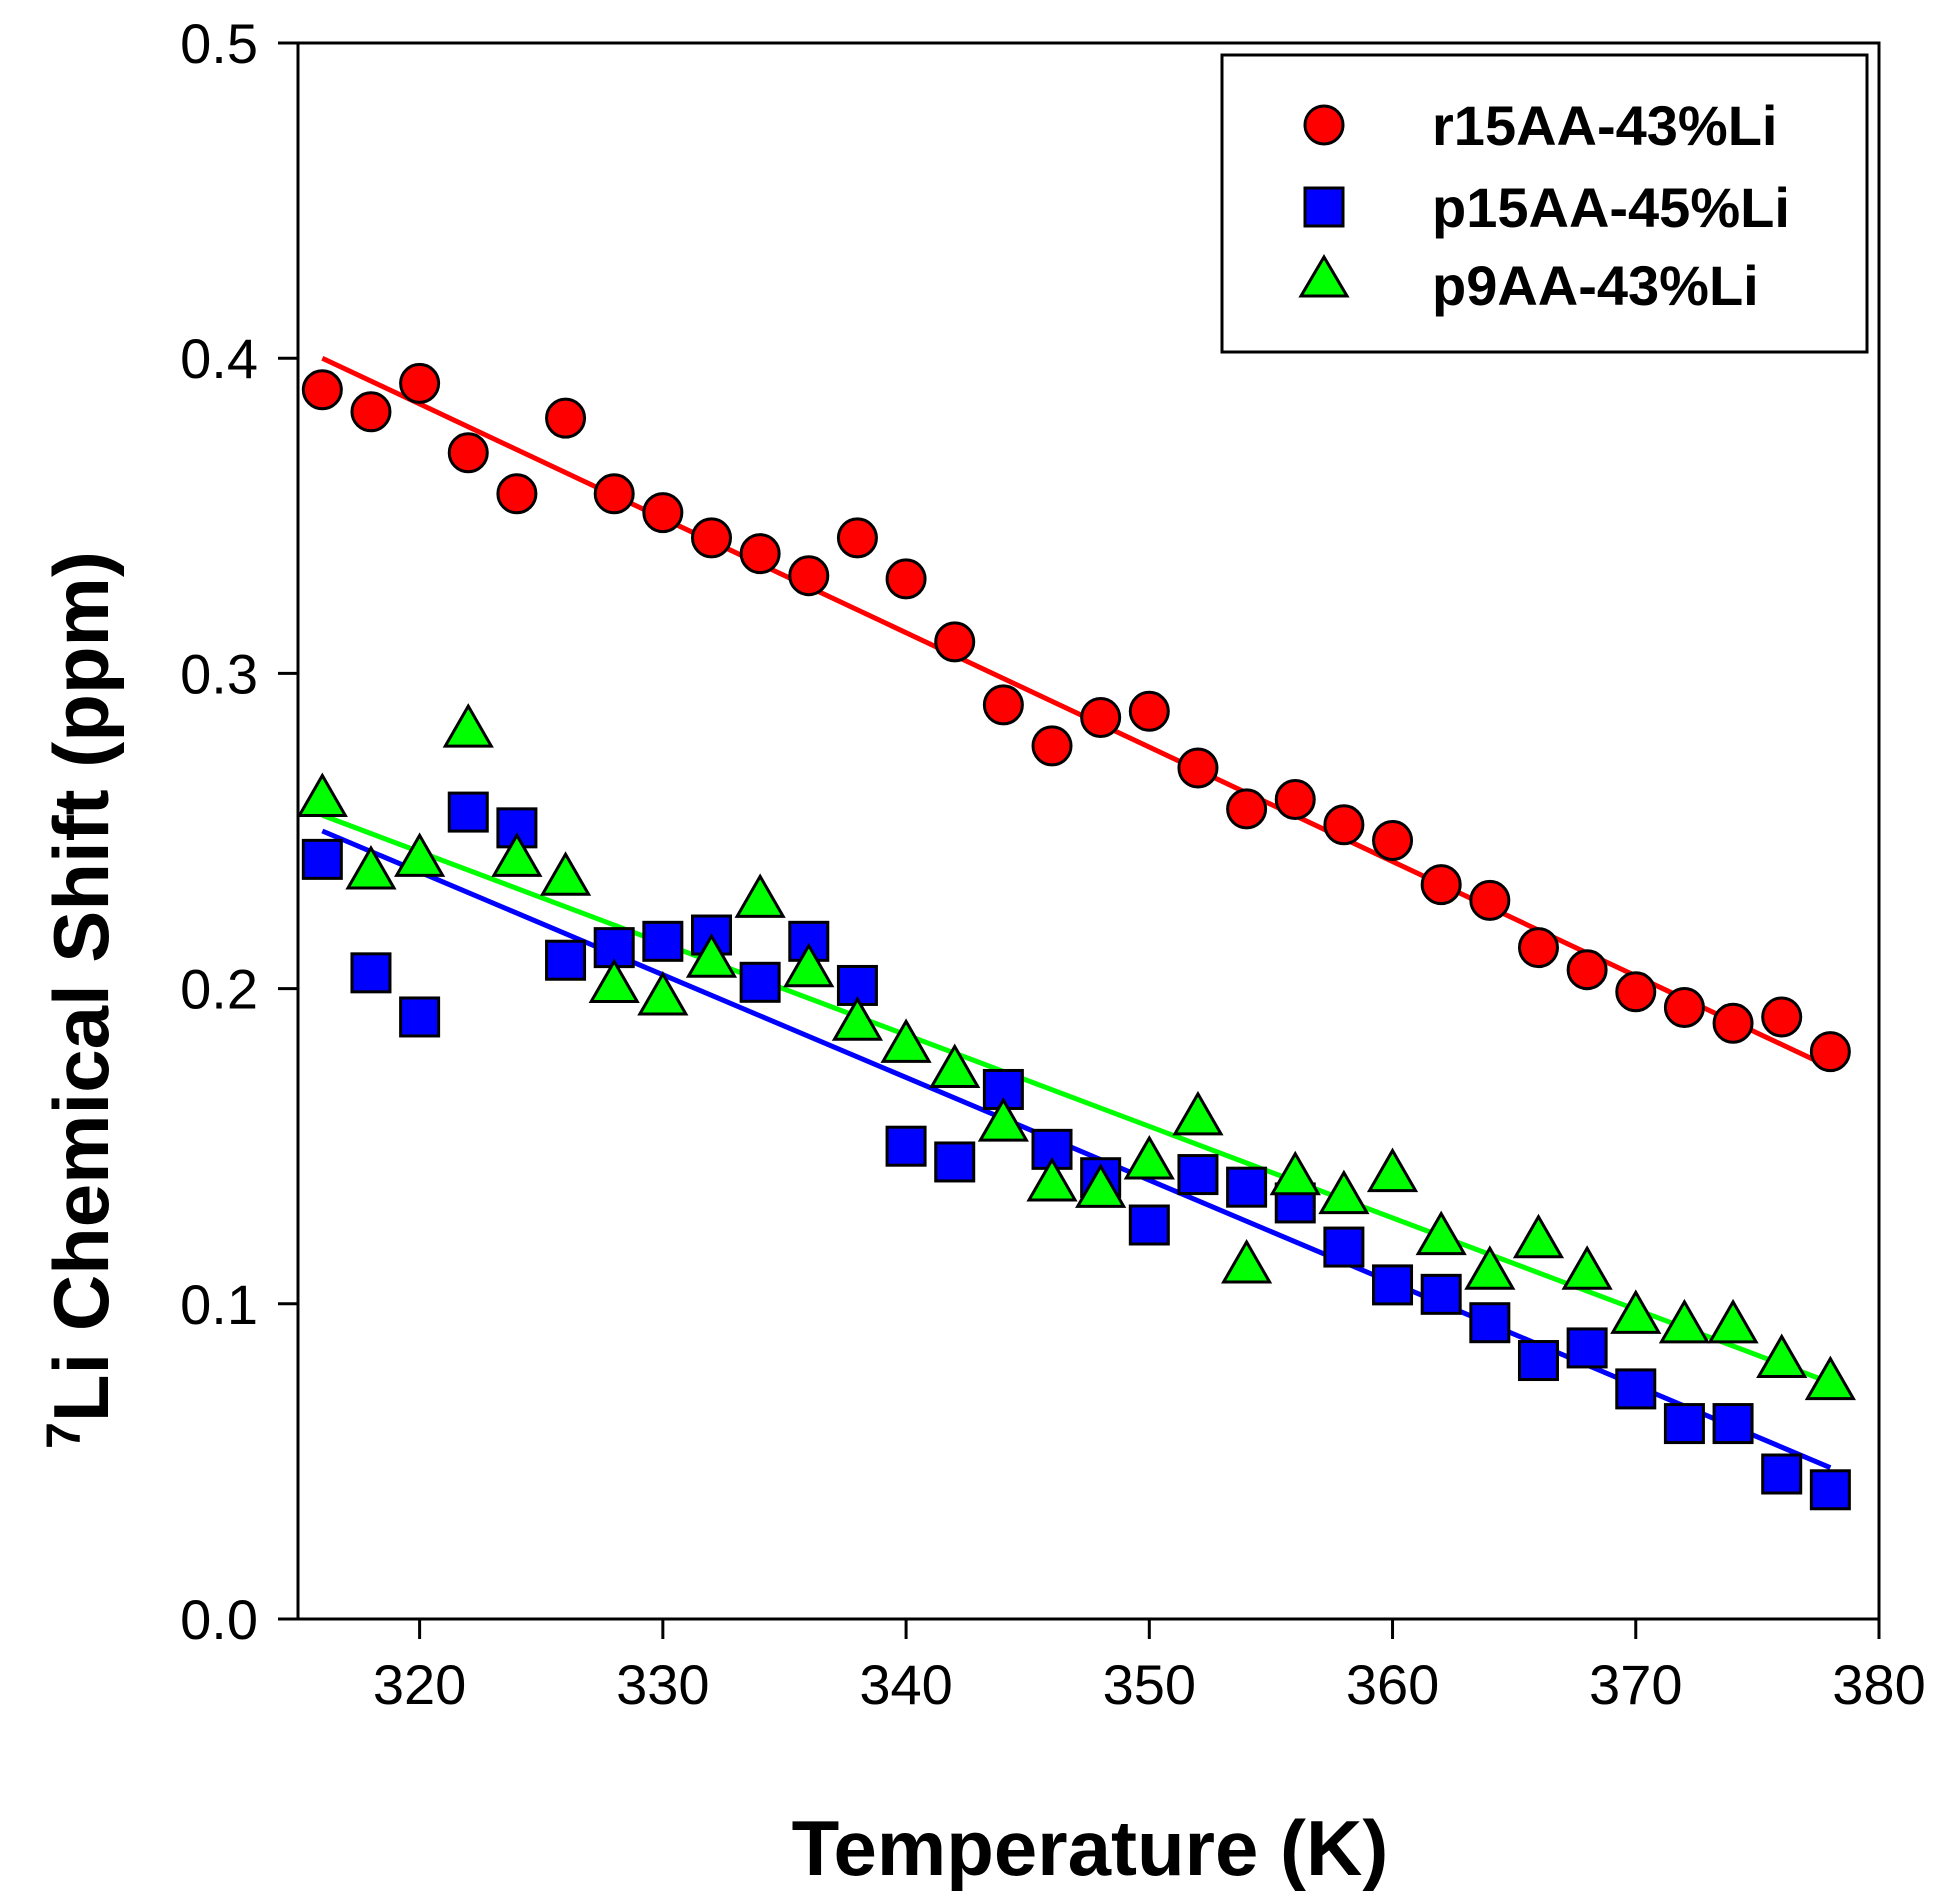 Image resolution: width=1938 pixels, height=1901 pixels. What do you see at coordinates (219, 1304) in the screenshot?
I see `y-tick-label: 0.1` at bounding box center [219, 1304].